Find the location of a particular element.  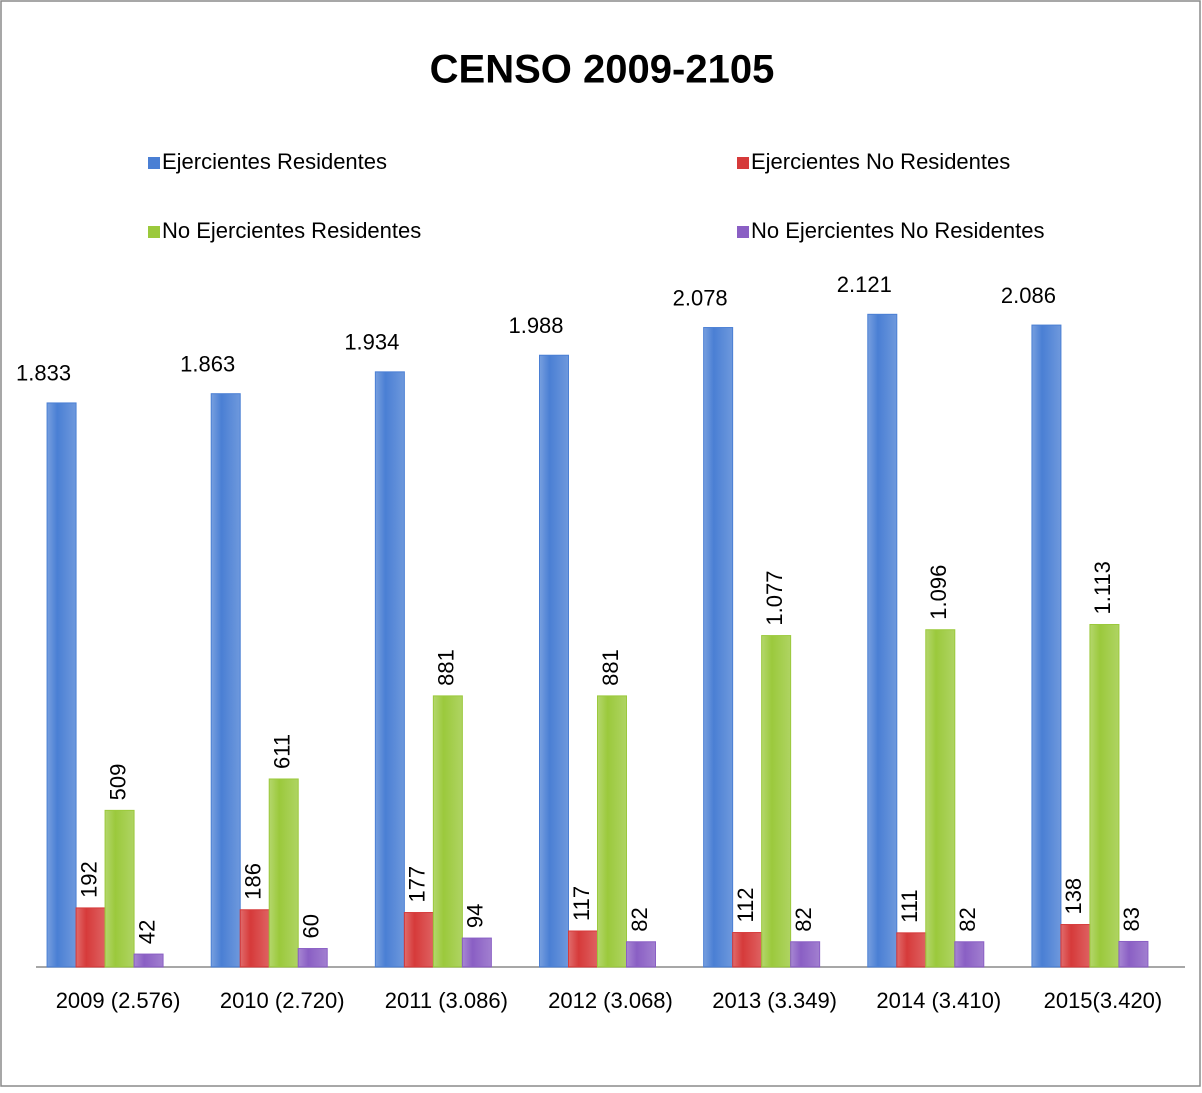

data-label: 111 is located at coordinates (909, 905).